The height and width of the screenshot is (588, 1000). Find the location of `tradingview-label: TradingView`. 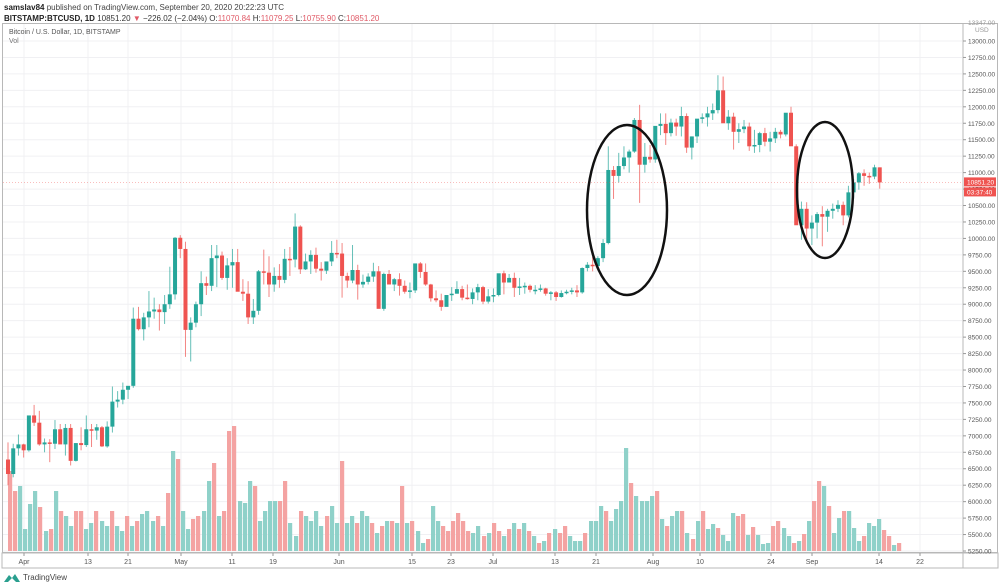

tradingview-label: TradingView is located at coordinates (45, 577).